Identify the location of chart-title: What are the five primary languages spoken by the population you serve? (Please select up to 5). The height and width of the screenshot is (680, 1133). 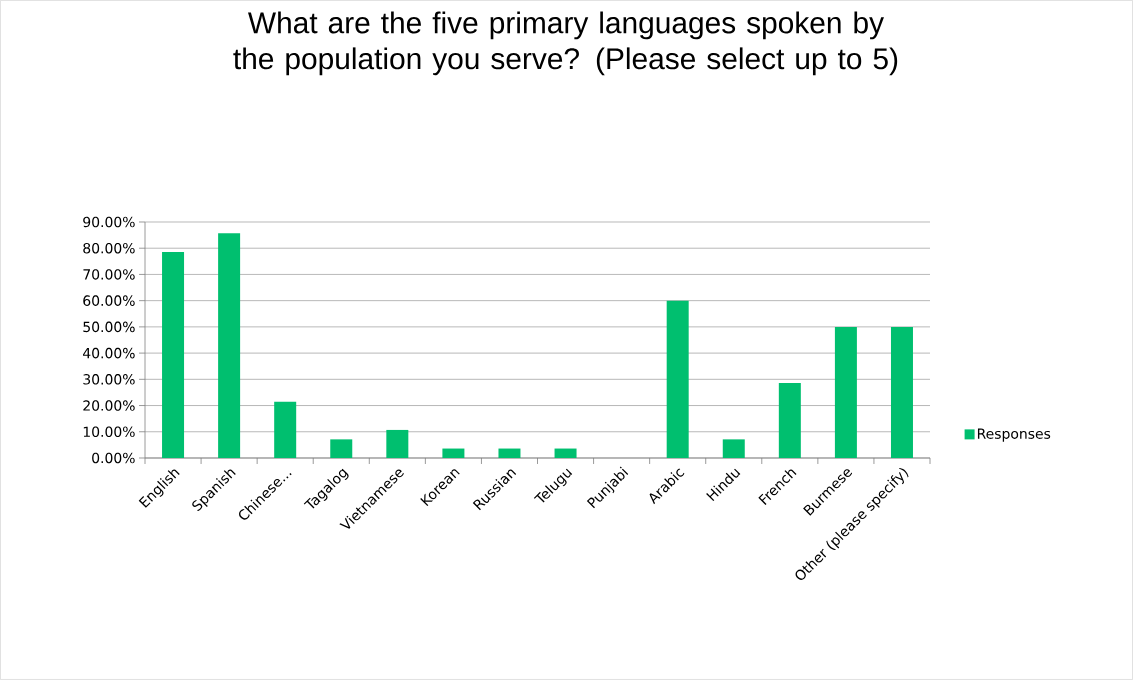
(565, 43).